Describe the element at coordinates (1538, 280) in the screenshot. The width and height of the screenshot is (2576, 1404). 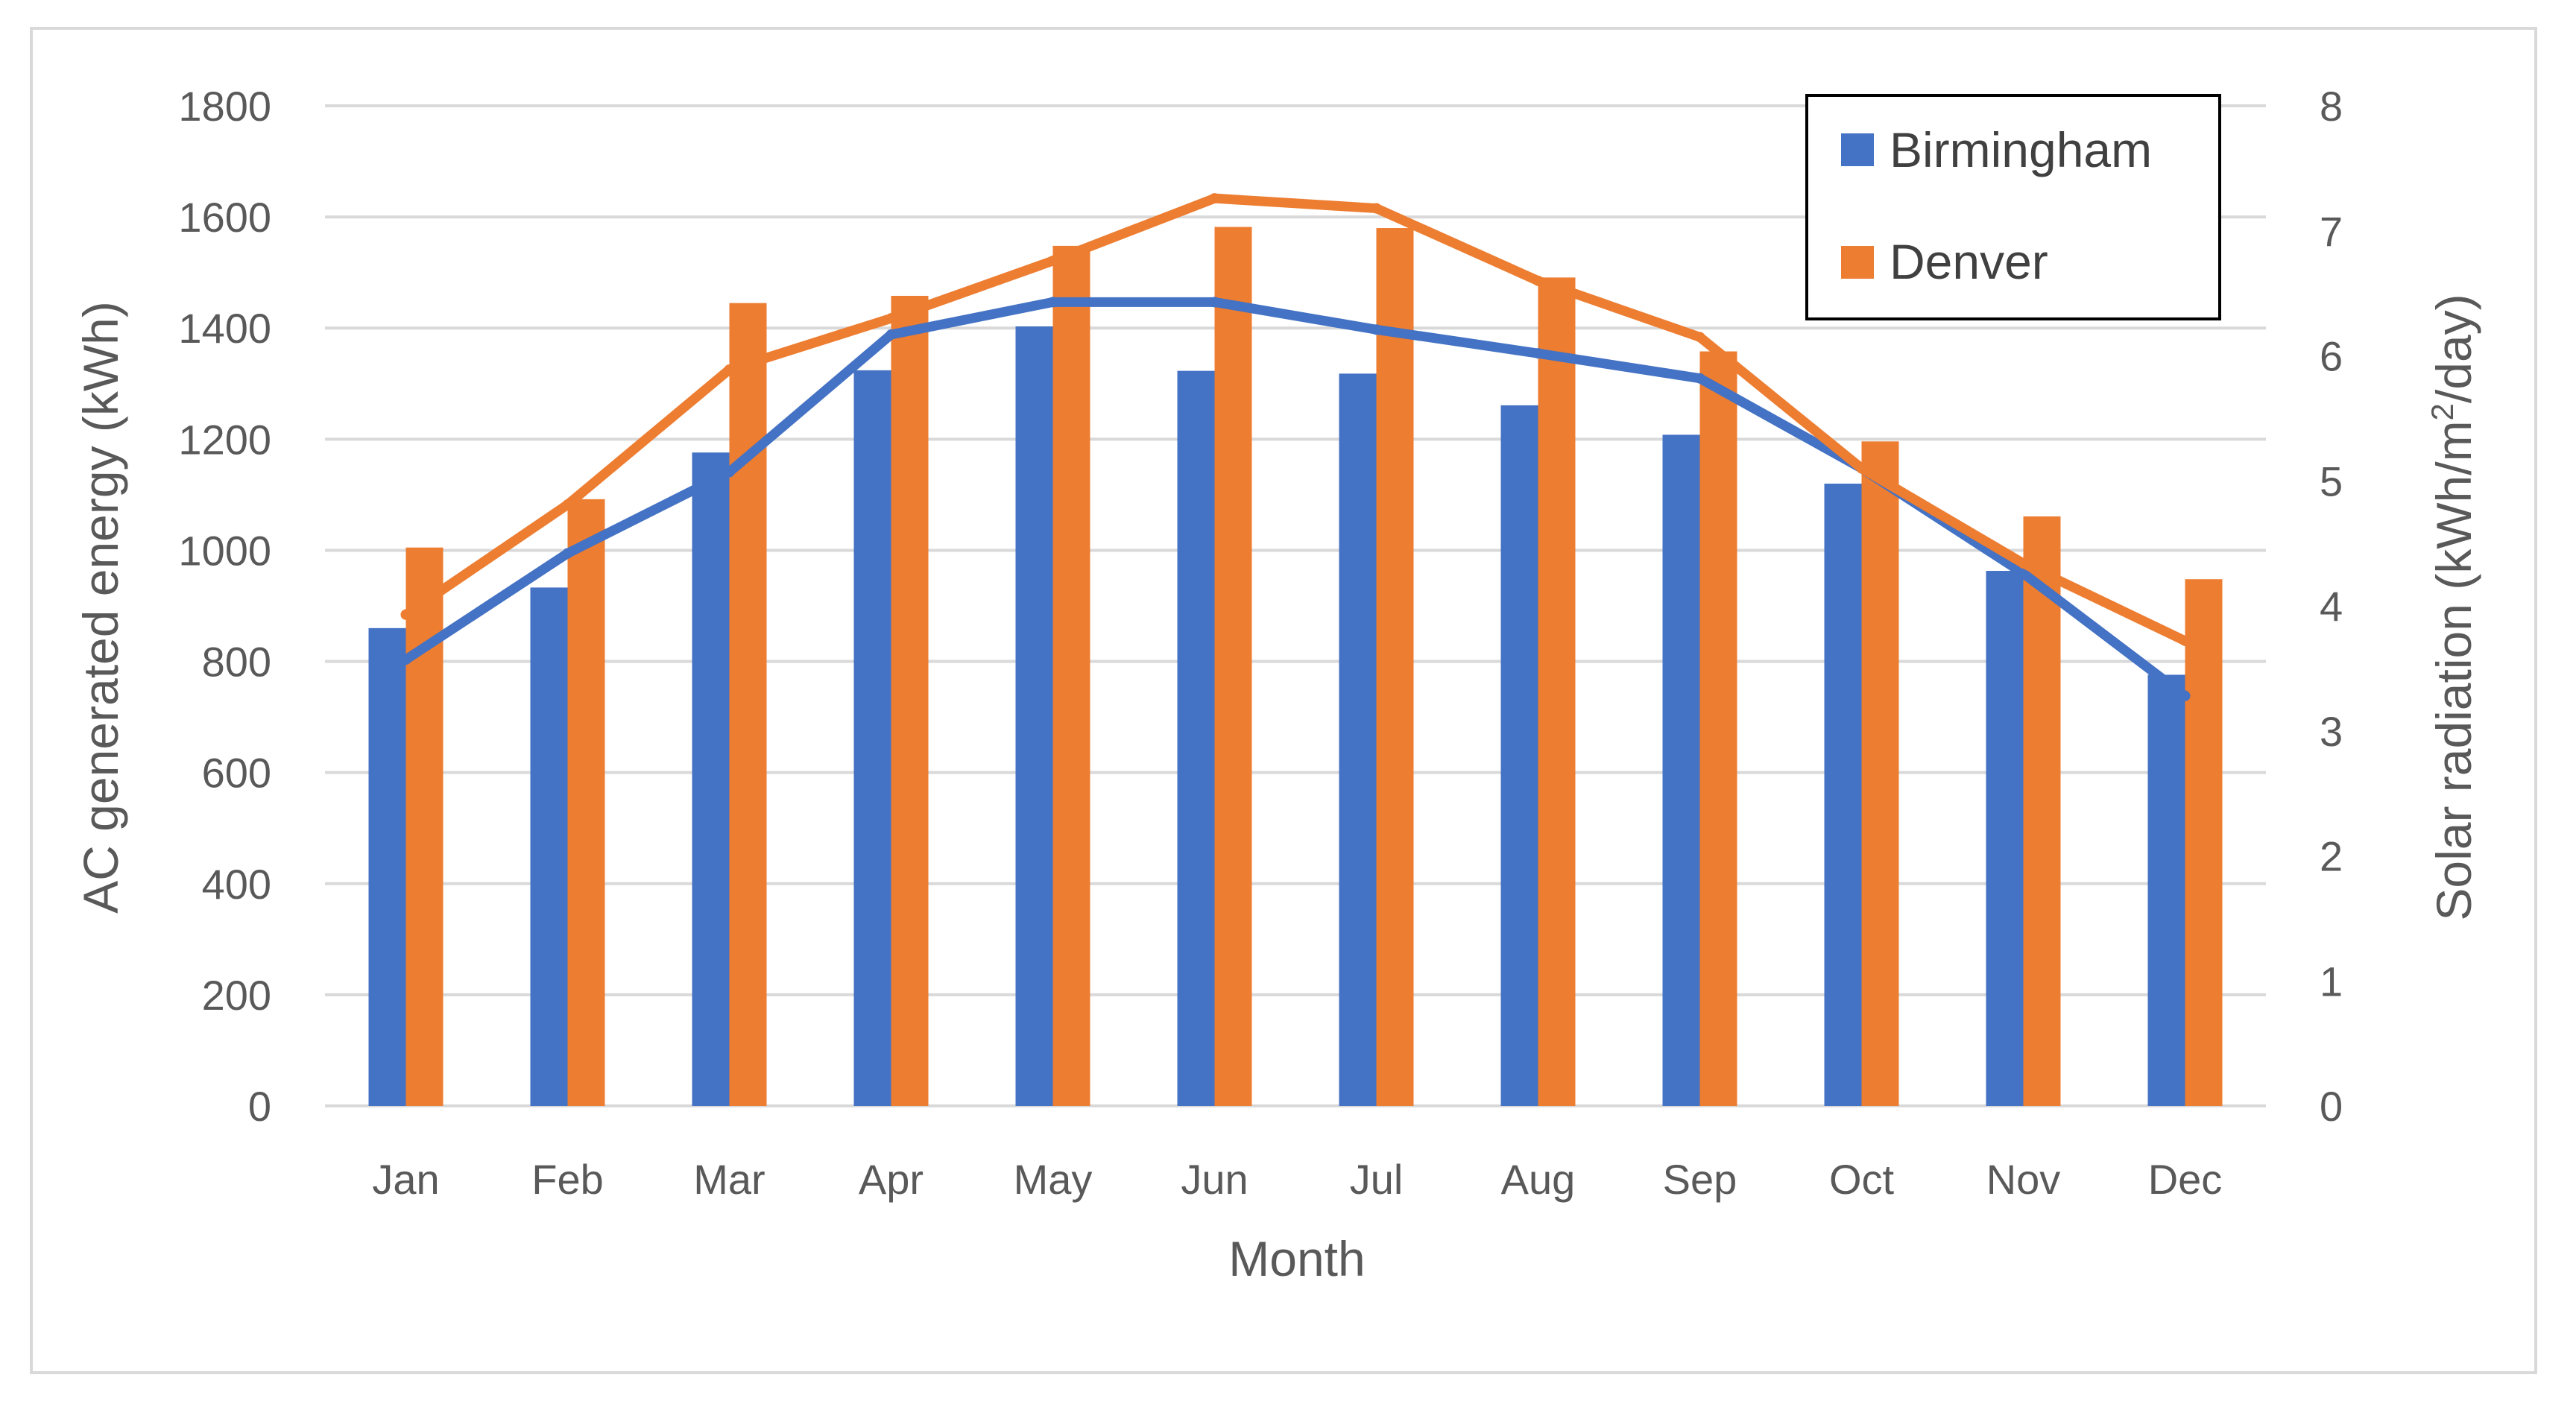
I see `point-denver-aug` at that location.